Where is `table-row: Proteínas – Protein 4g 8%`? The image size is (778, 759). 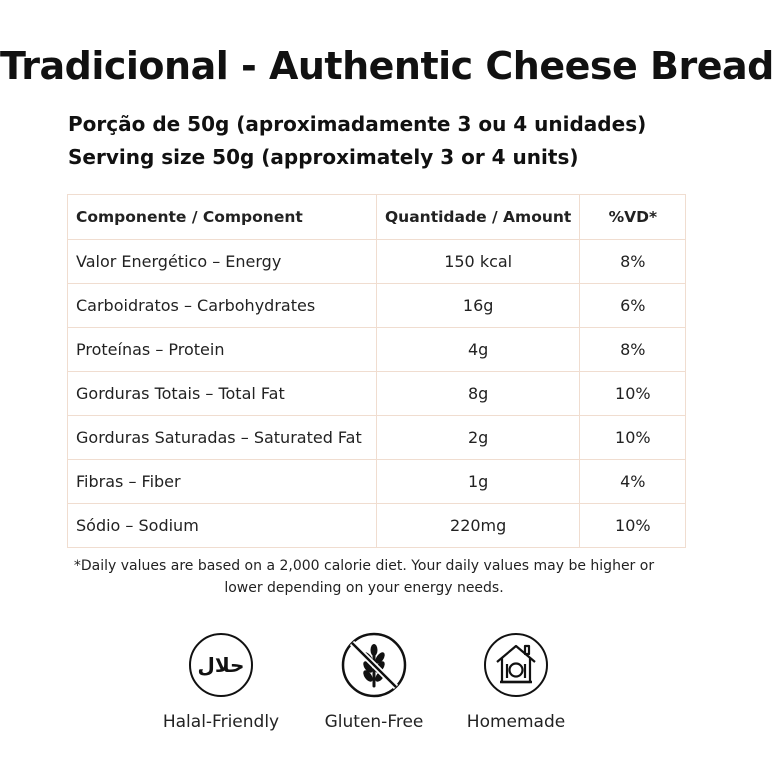
table-row: Proteínas – Protein 4g 8% is located at coordinates (377, 349).